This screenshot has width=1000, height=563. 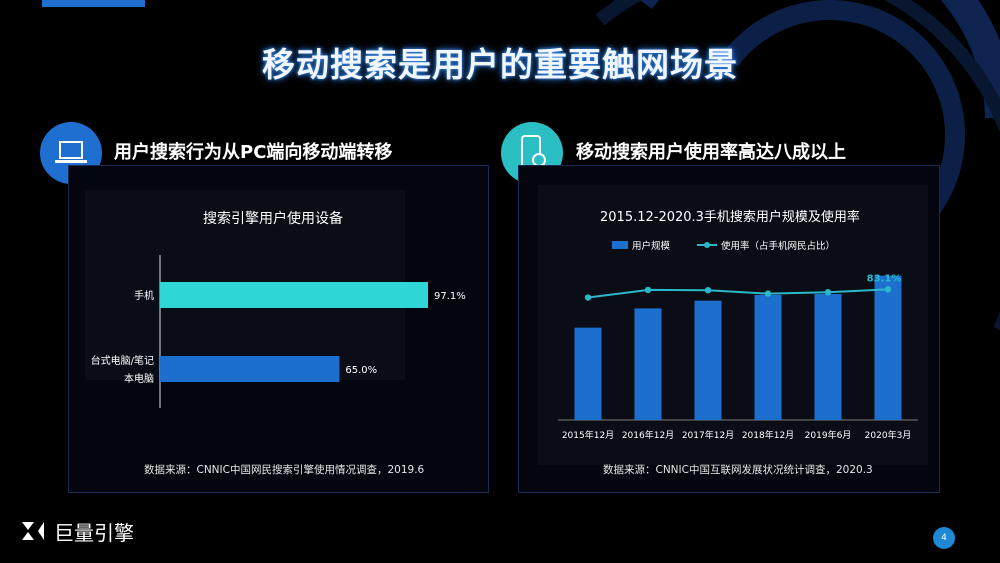 What do you see at coordinates (33, 531) in the screenshot?
I see `brand-logo-icon` at bounding box center [33, 531].